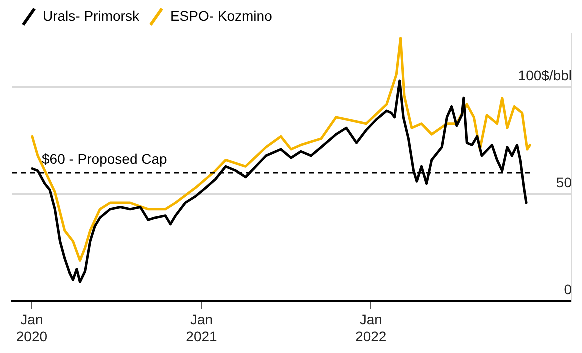 Image resolution: width=582 pixels, height=353 pixels. I want to click on x-tick-label: Jan 2021, so click(202, 328).